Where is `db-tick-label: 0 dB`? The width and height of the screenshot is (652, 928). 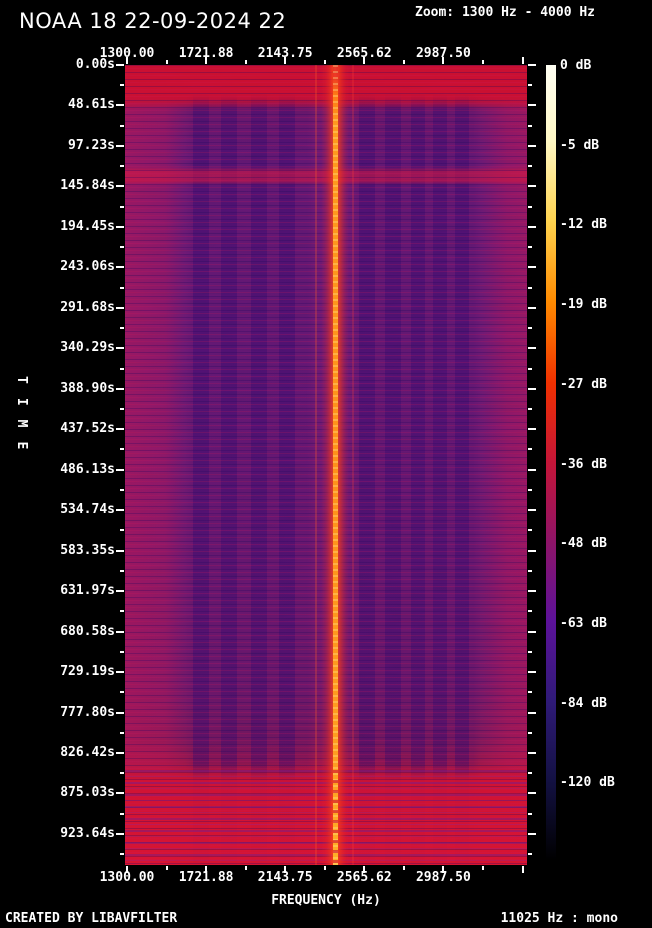 db-tick-label: 0 dB is located at coordinates (576, 65).